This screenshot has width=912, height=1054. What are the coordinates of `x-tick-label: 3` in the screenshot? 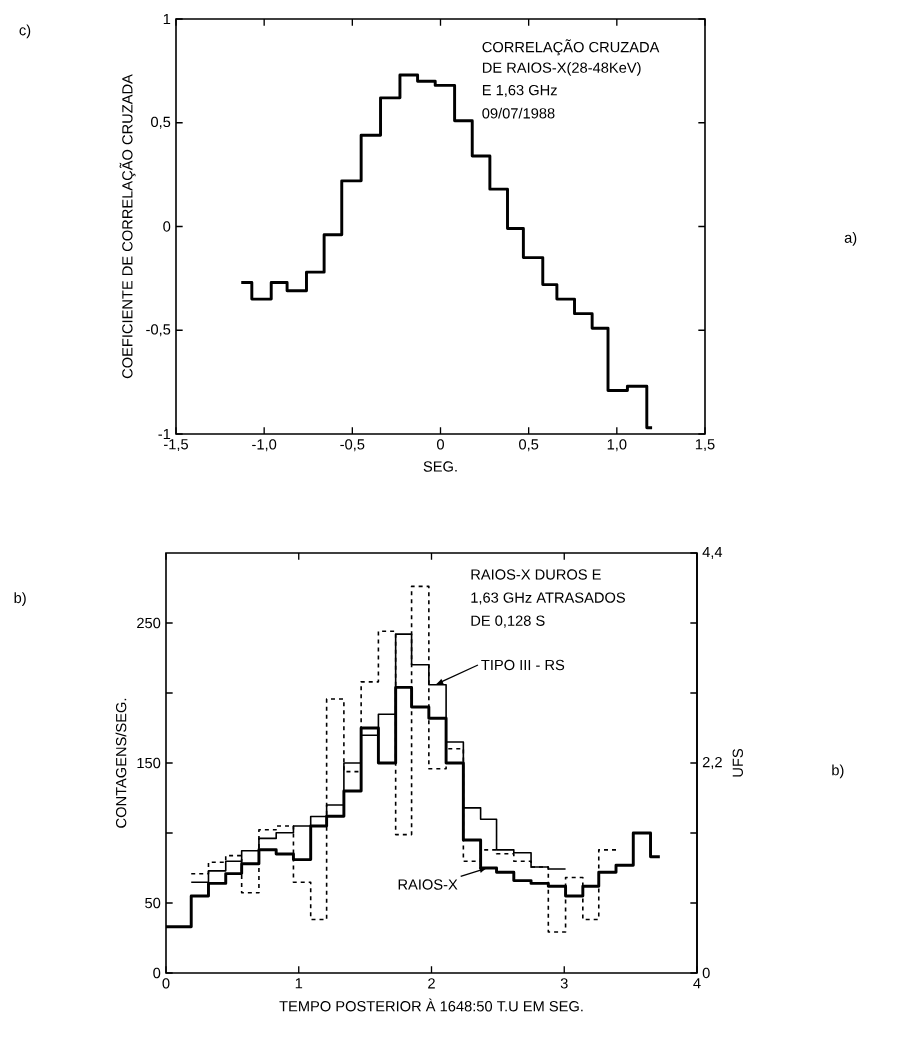 It's located at (564, 983).